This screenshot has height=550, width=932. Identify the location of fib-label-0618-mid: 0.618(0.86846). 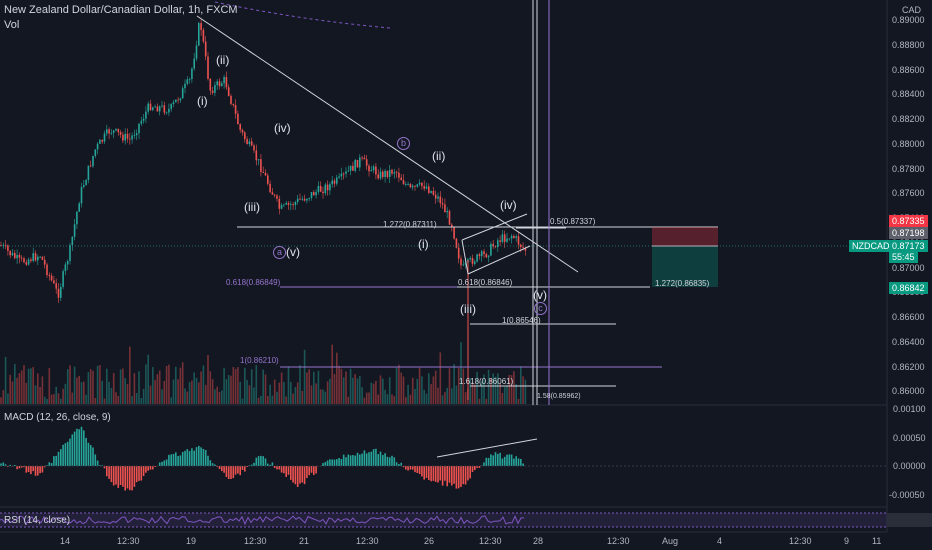
(485, 282).